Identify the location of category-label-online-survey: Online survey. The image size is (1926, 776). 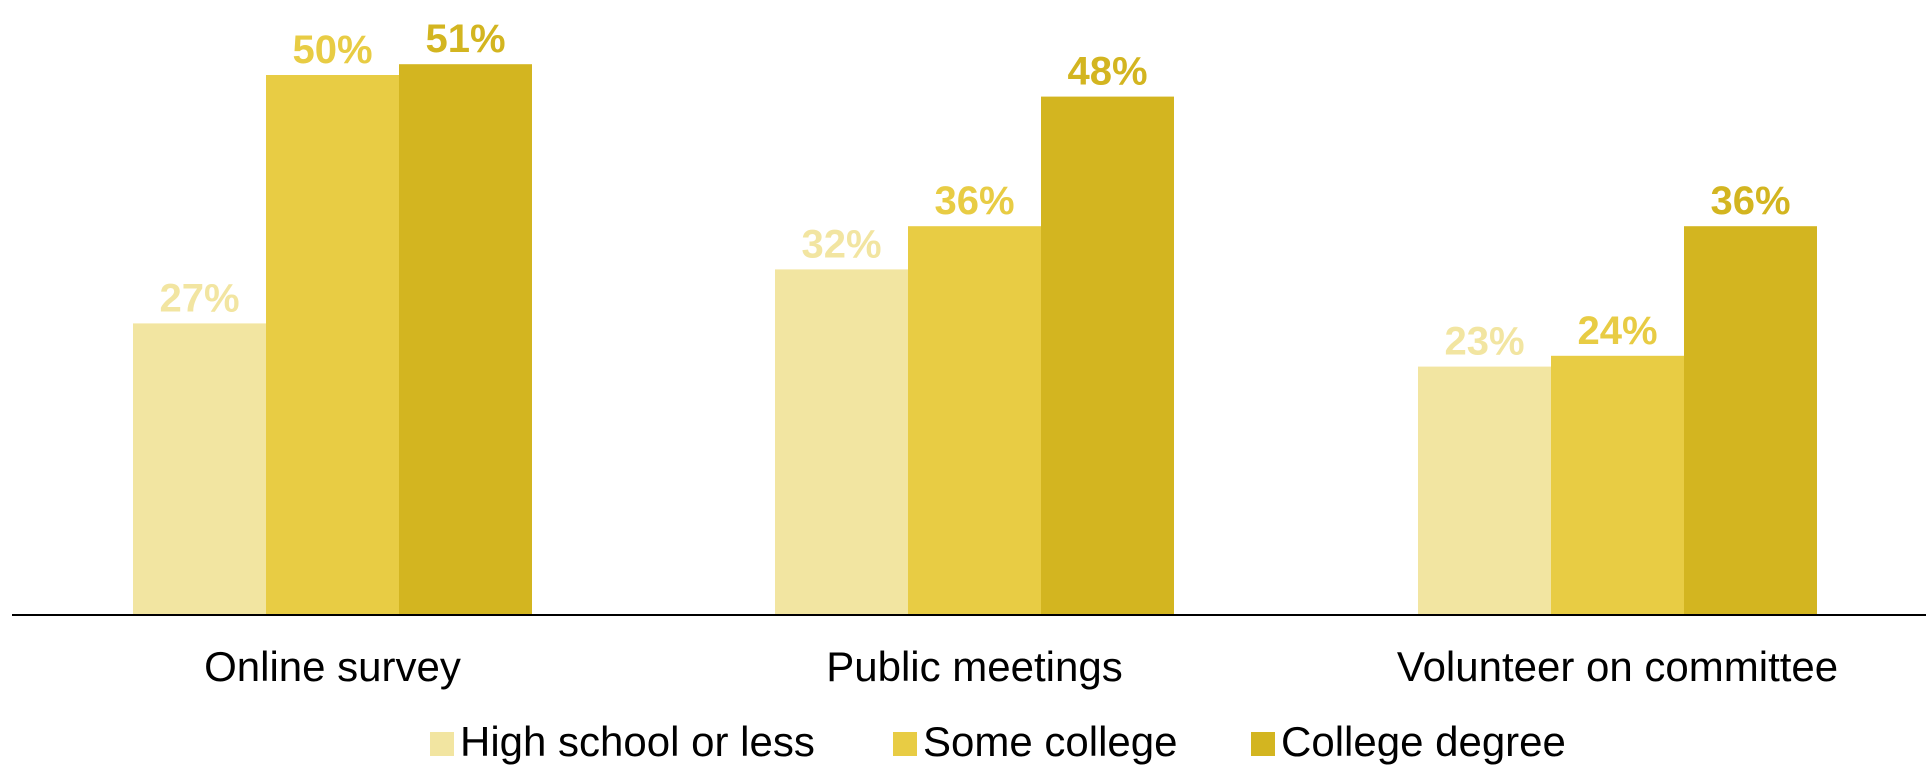
(332, 666).